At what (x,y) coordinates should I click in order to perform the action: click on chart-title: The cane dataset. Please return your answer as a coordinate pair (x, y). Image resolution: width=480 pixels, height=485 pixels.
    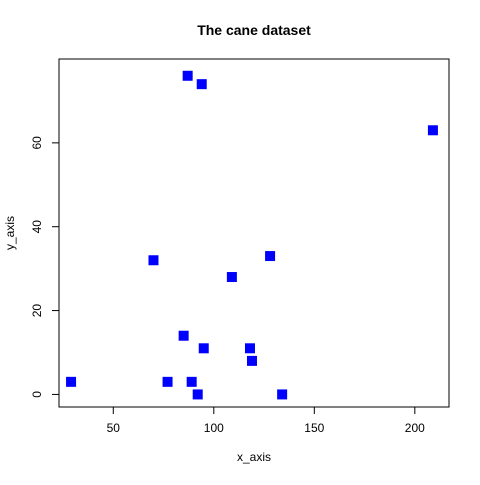
    Looking at the image, I should click on (254, 30).